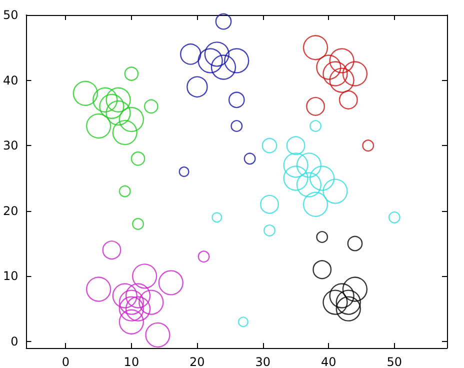  I want to click on y-tick-label: 40, so click(10, 80).